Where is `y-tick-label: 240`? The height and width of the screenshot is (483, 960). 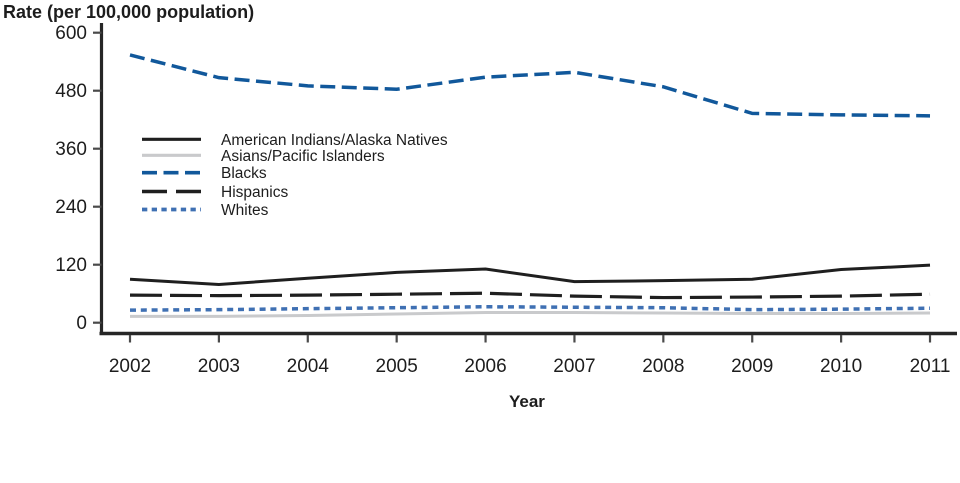 y-tick-label: 240 is located at coordinates (71, 207).